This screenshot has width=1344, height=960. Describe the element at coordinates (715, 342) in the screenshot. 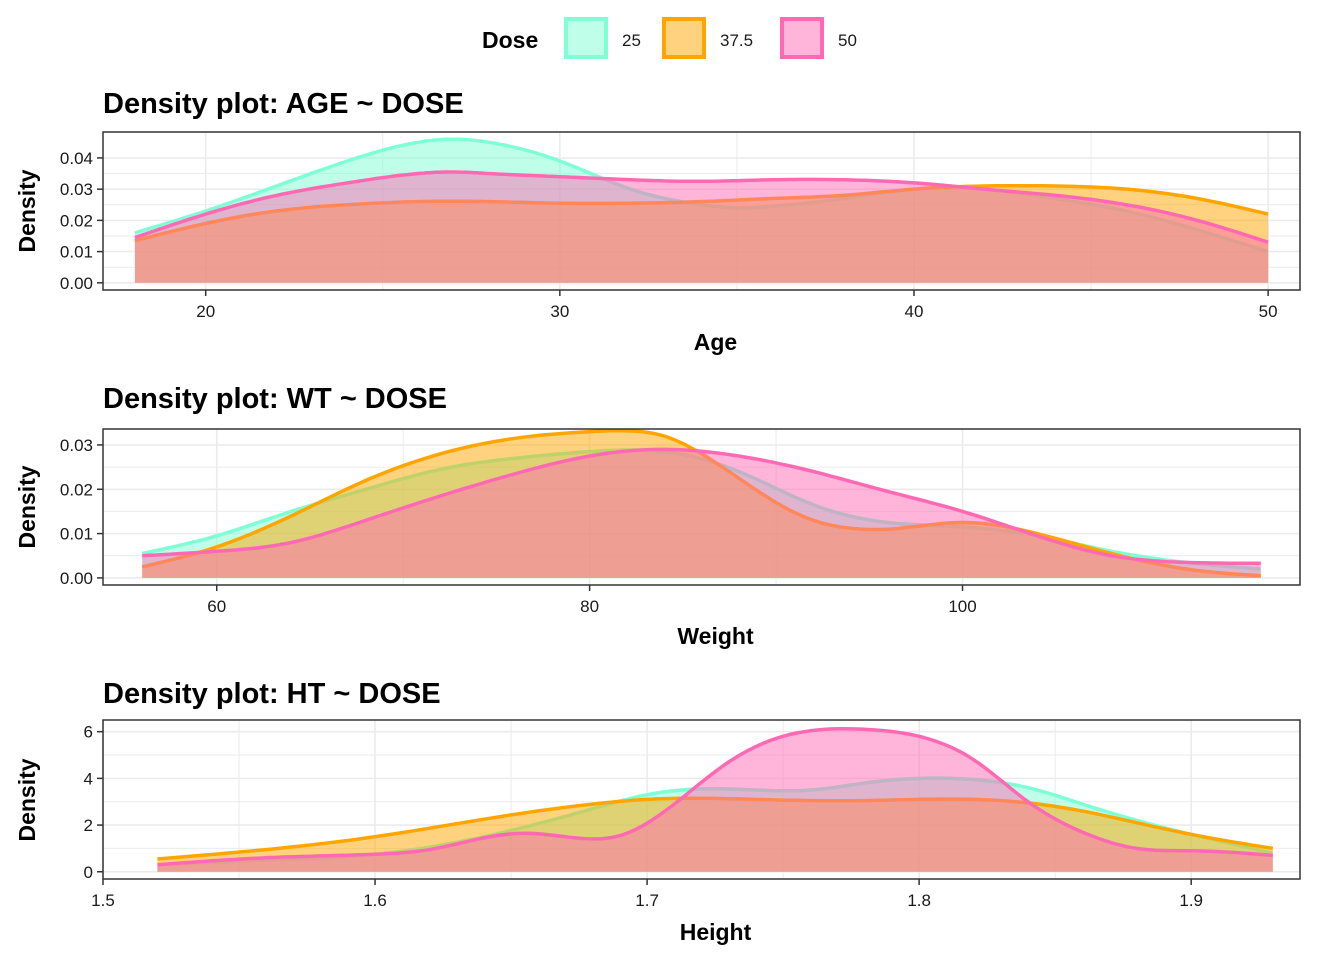

I see `x-axis-title: Age` at that location.